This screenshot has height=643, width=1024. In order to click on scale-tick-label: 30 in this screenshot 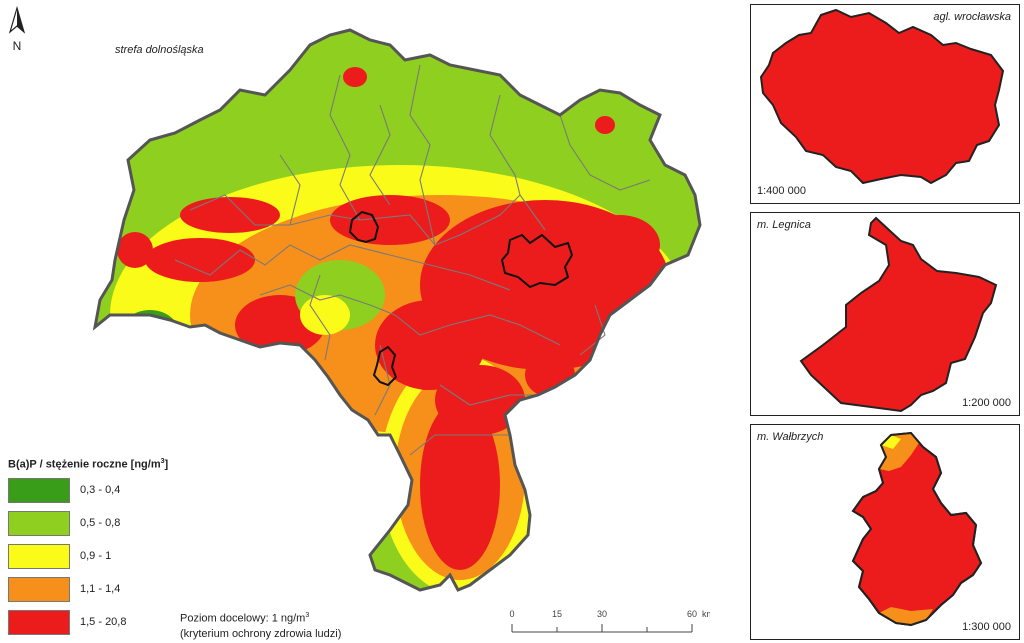, I will do `click(602, 614)`.